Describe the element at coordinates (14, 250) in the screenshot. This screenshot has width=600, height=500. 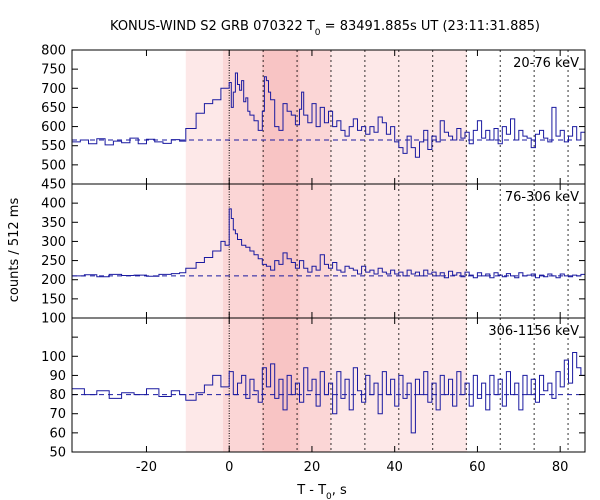
I see `y-axis-label: counts / 512 ms` at that location.